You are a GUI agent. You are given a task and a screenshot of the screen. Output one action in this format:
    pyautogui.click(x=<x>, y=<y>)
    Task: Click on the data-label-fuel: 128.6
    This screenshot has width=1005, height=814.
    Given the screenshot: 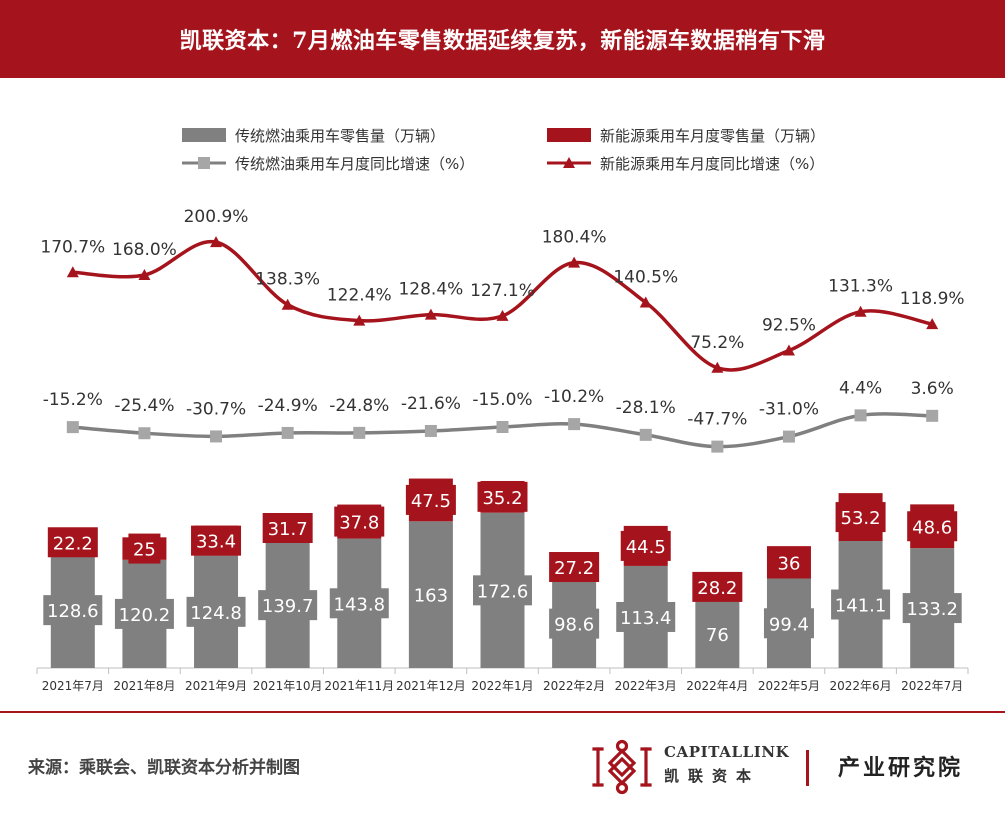 What is the action you would take?
    pyautogui.click(x=73, y=611)
    